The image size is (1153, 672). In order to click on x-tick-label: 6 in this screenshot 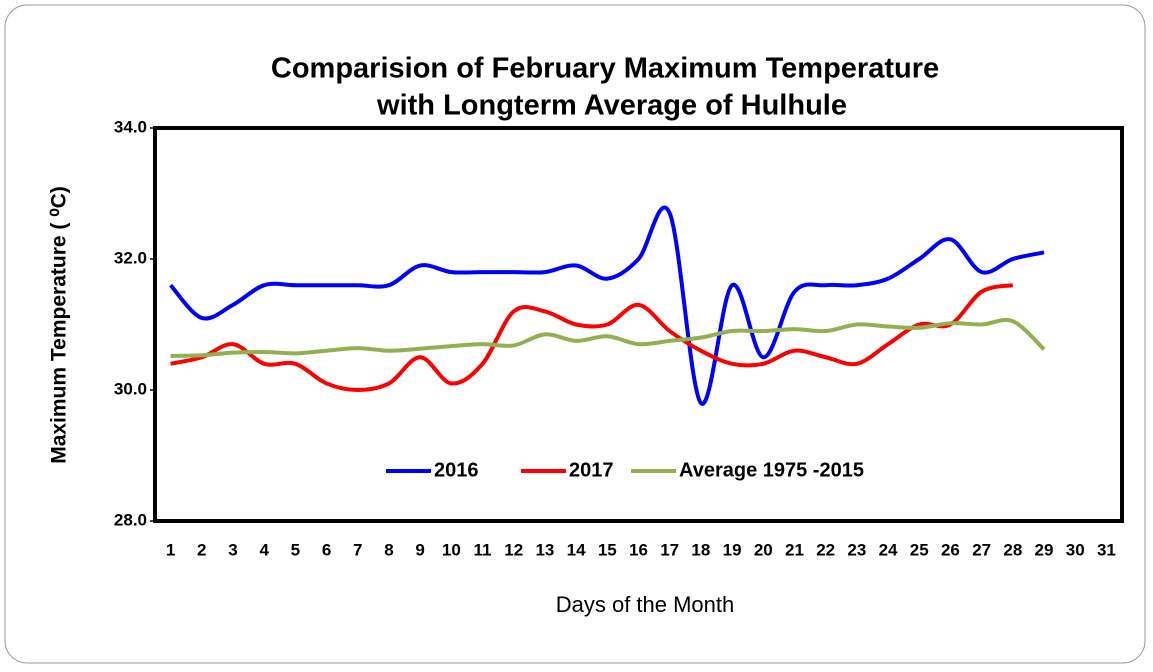, I will do `click(326, 549)`.